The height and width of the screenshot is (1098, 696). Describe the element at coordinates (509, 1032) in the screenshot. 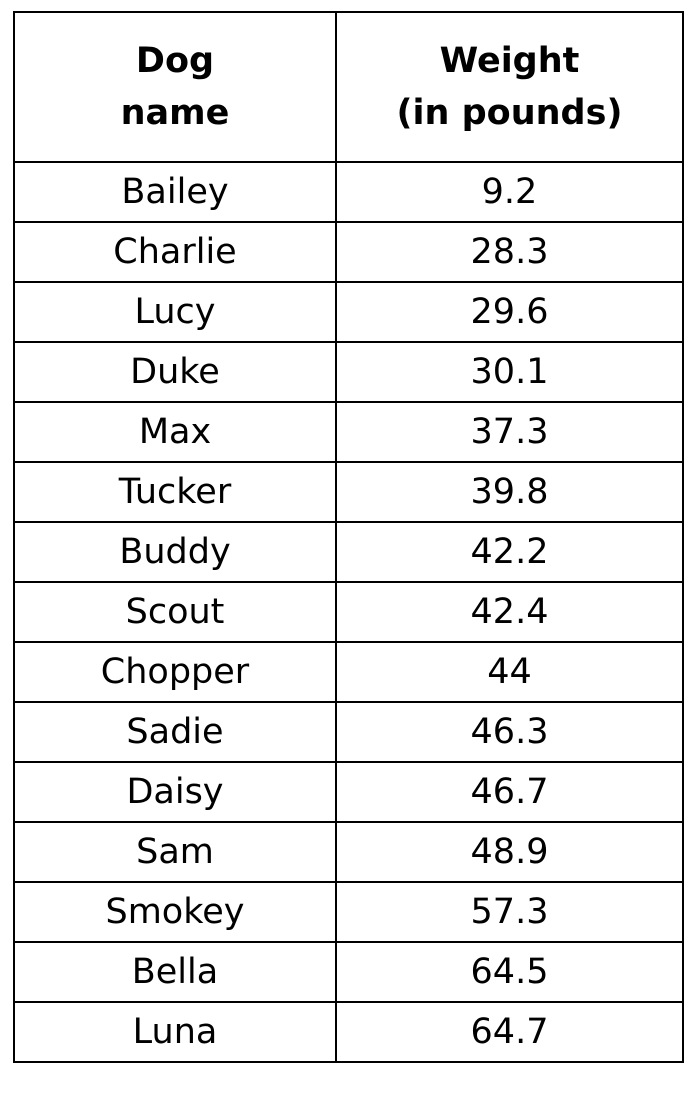

I see `weight-cell: 64.7` at that location.